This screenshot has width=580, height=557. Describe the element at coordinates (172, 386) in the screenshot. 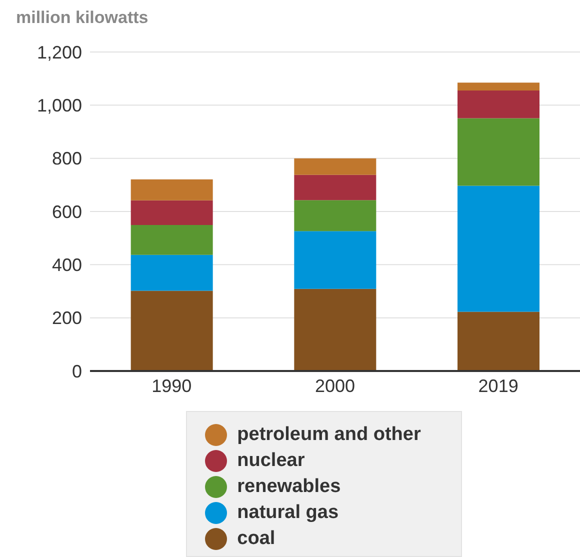

I see `x-tick-label: 1990` at that location.